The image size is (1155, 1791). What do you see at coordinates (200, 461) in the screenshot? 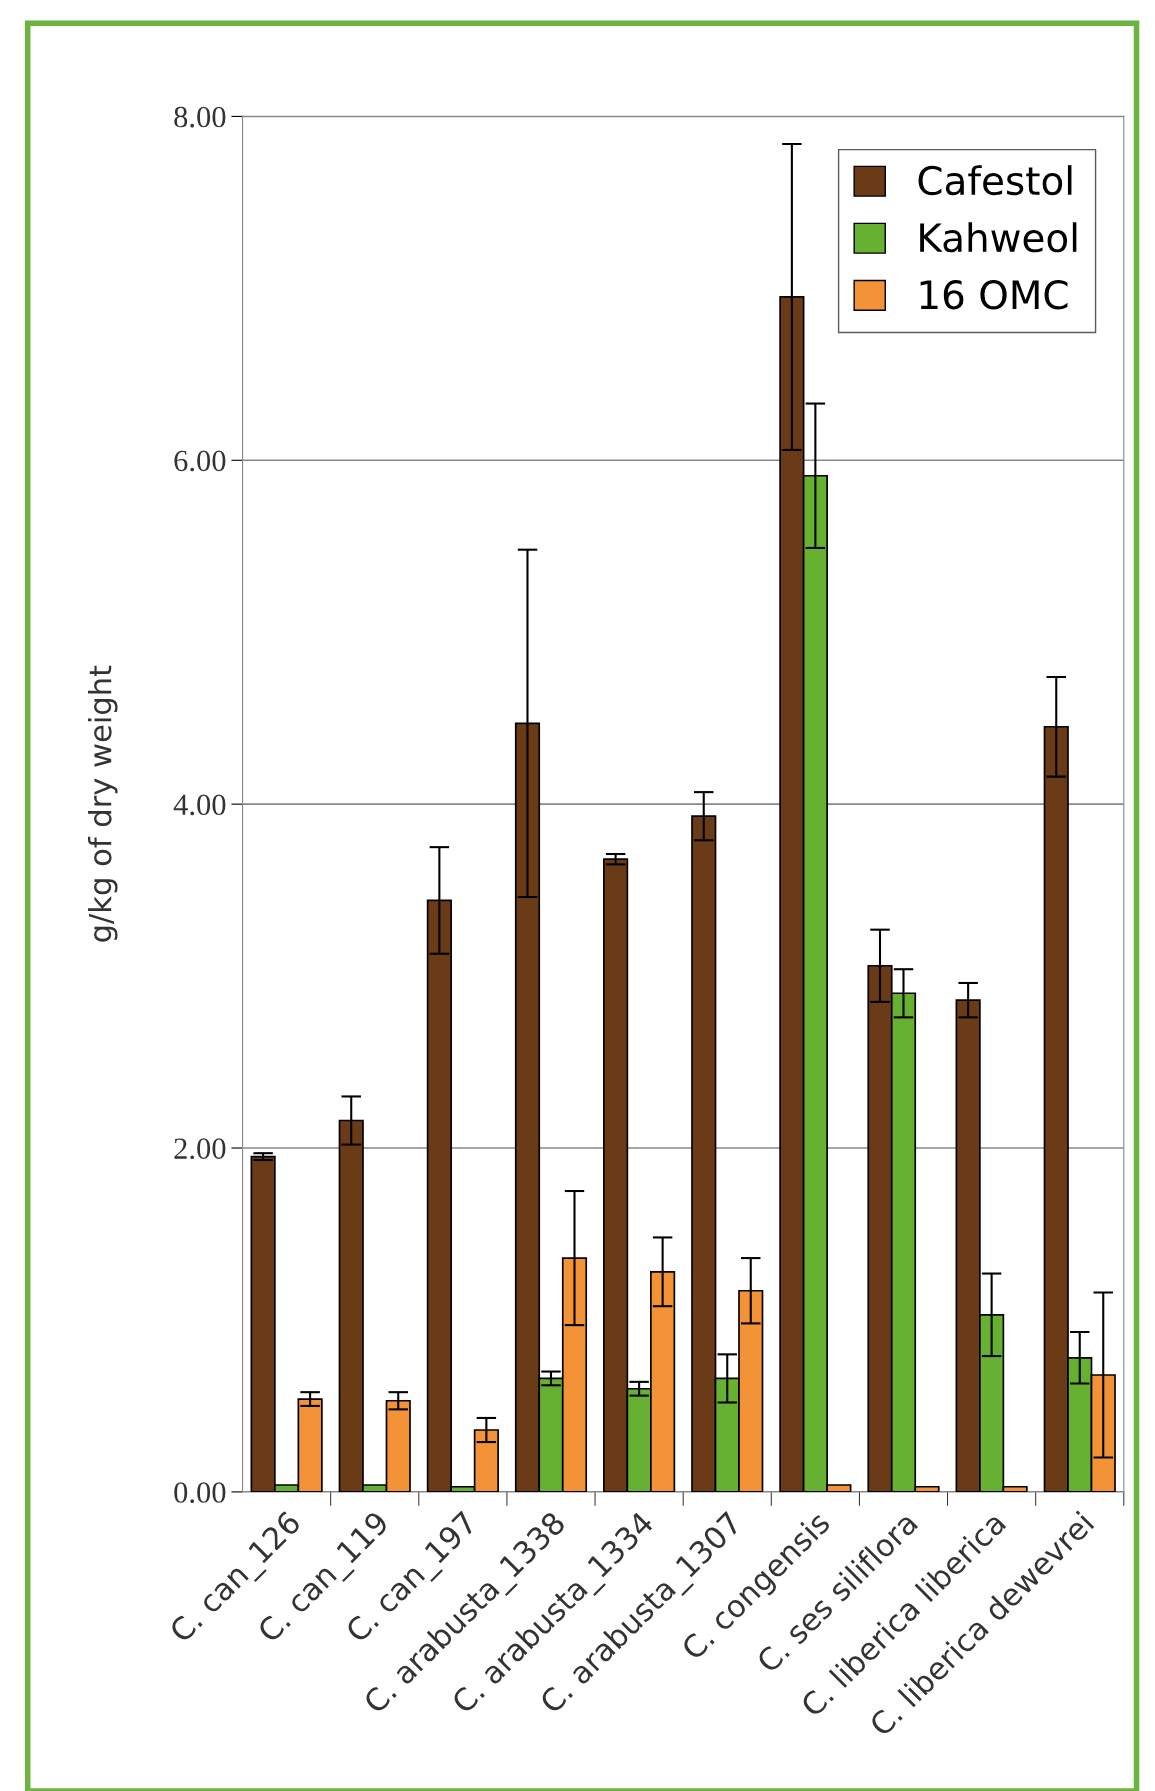
I see `y-tick-label: 6.00` at bounding box center [200, 461].